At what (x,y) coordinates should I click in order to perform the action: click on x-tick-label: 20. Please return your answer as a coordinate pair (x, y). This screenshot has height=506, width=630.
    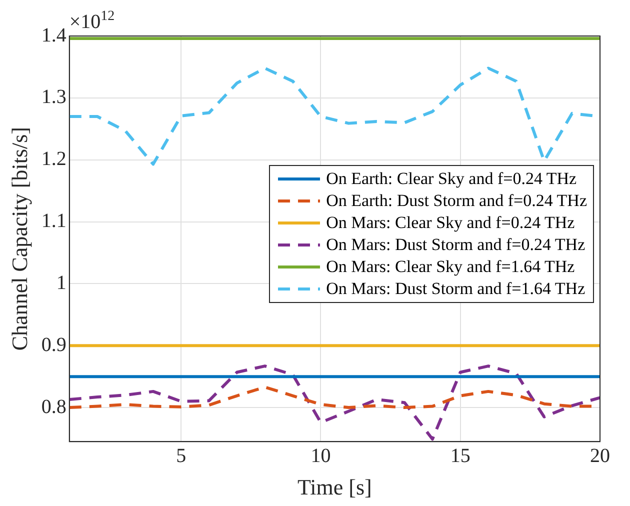
    Looking at the image, I should click on (600, 455).